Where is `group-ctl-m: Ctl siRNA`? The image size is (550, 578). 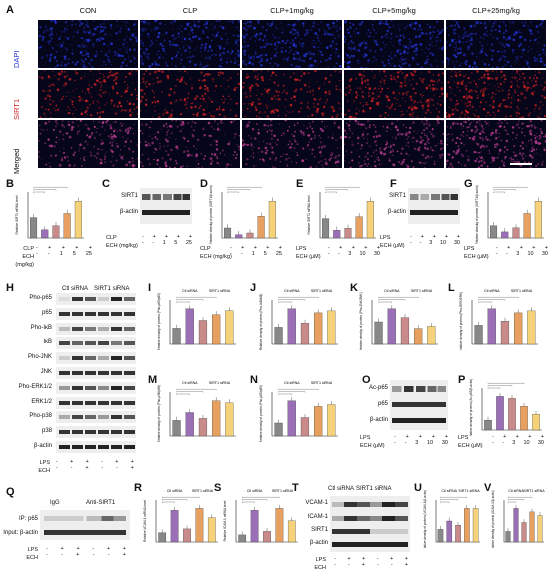
group-ctl-m: Ctl siRNA is located at coordinates (190, 383).